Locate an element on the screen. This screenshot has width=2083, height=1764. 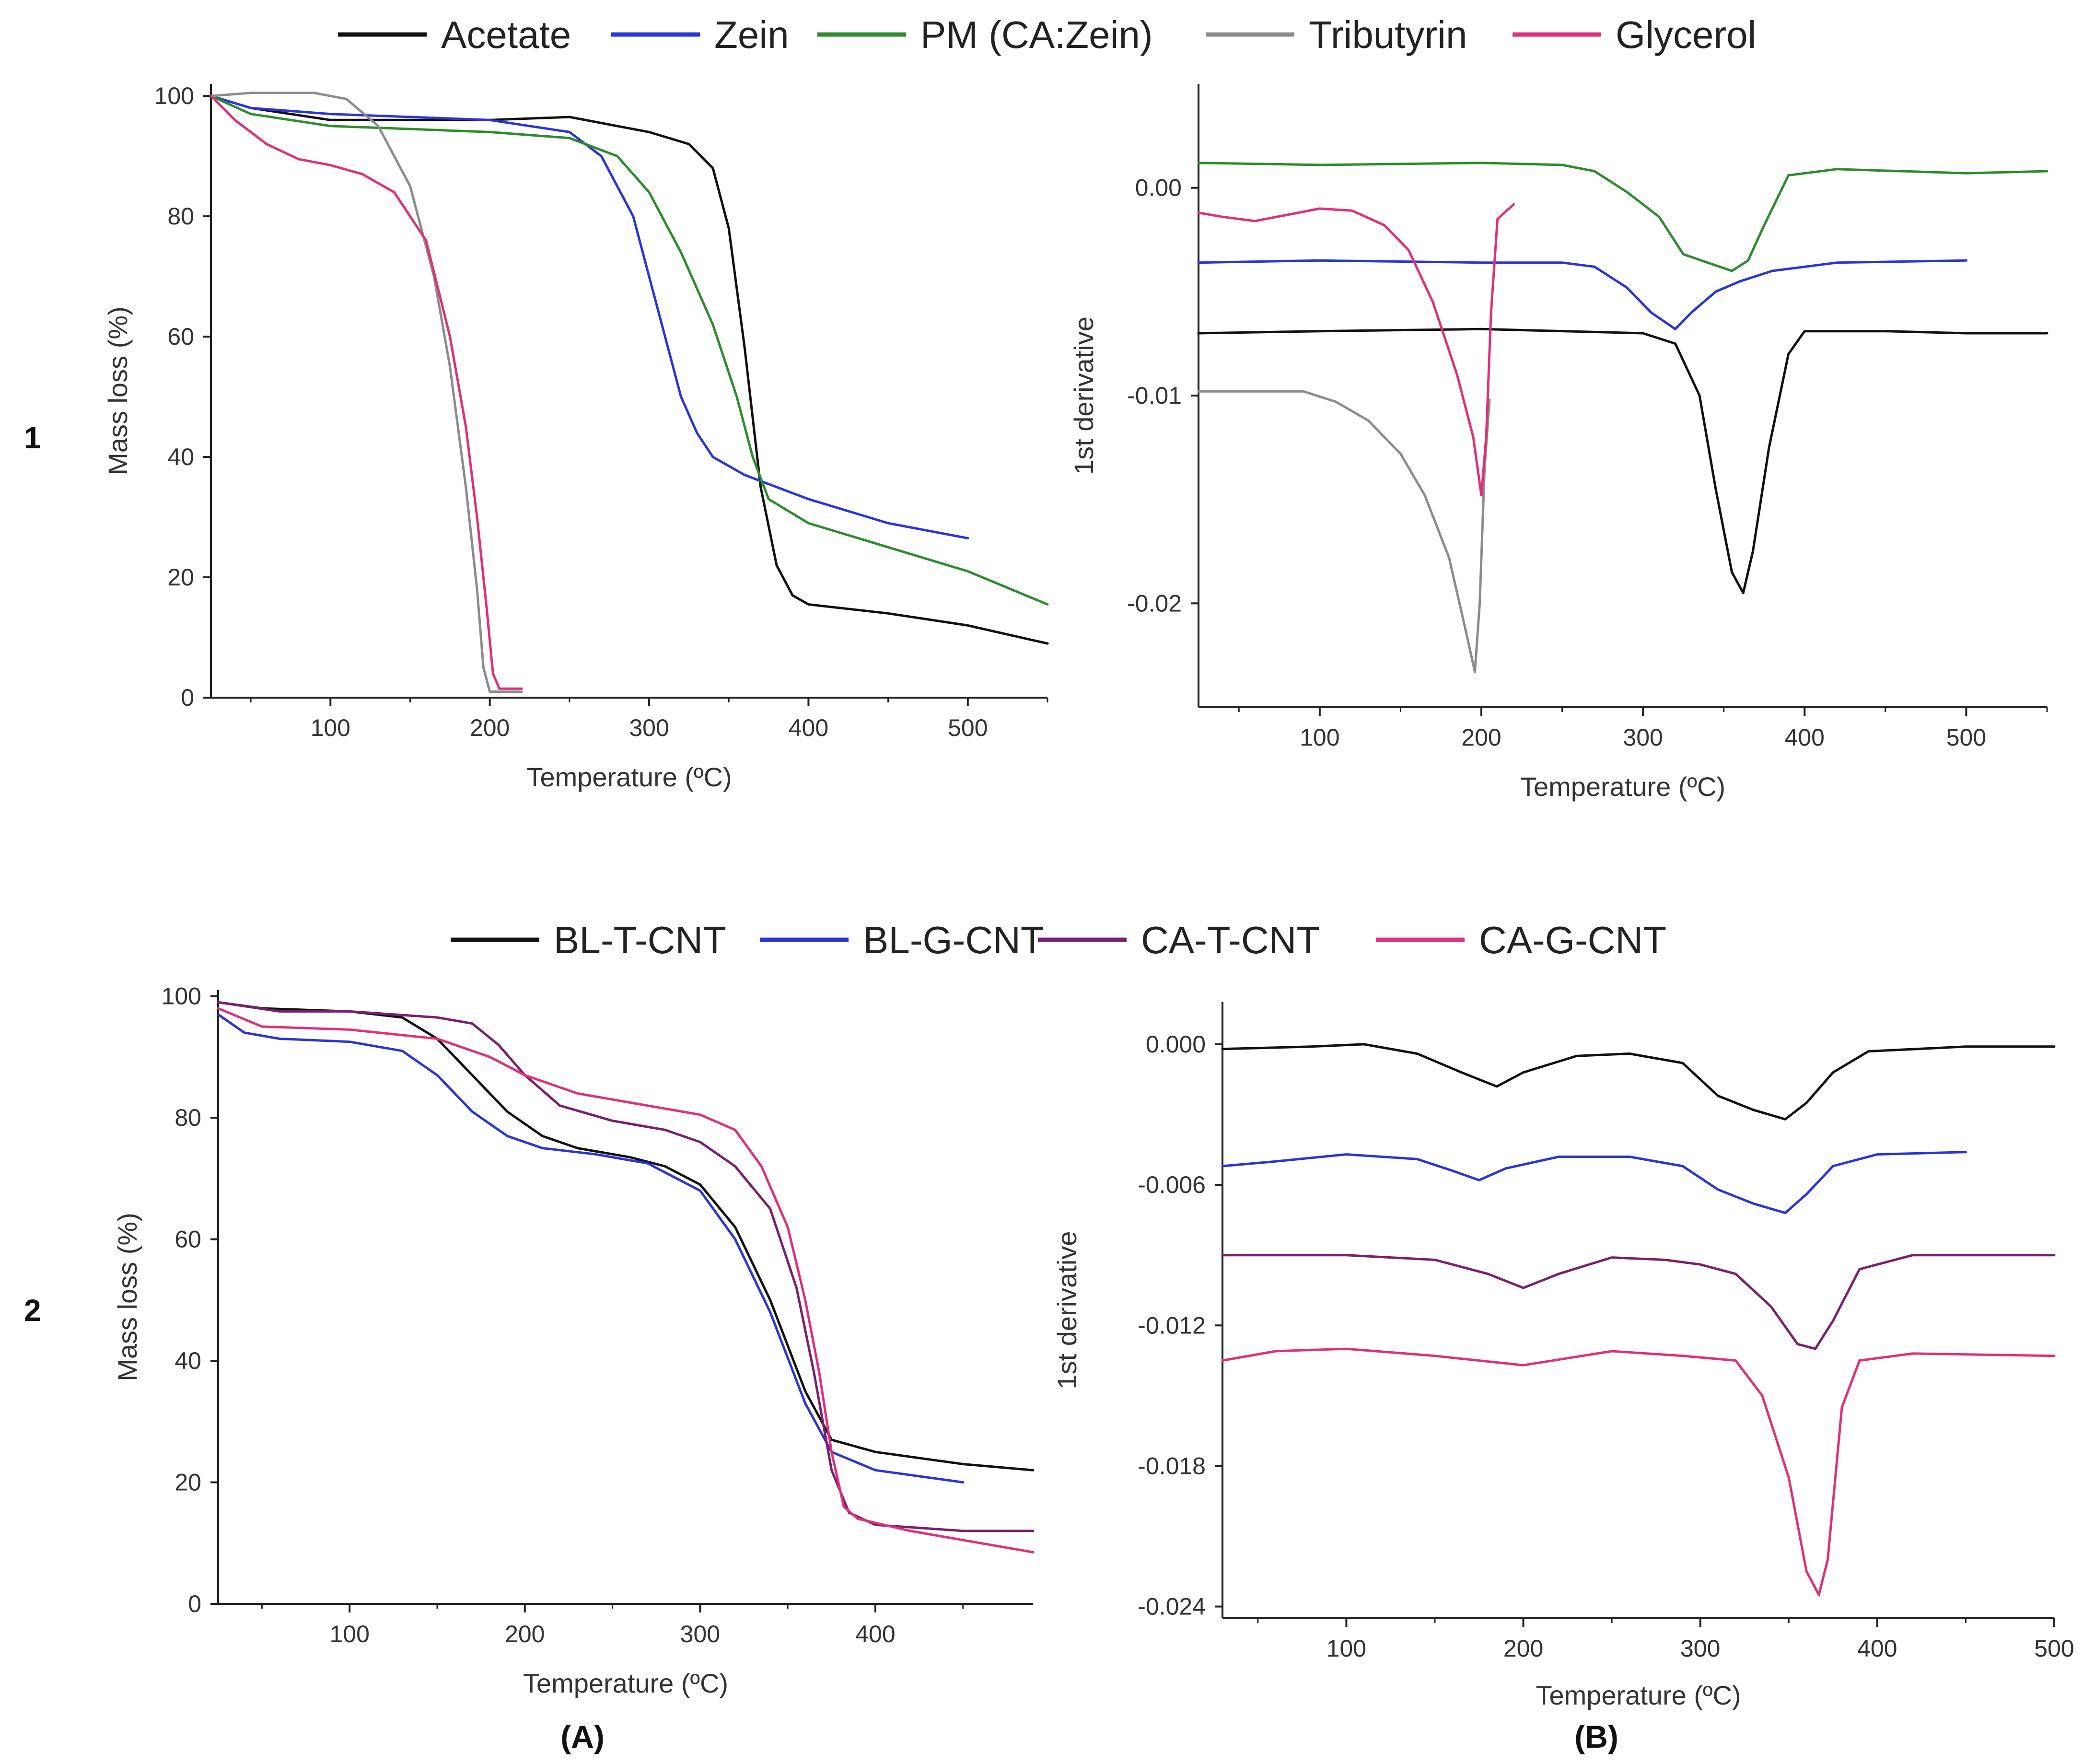
y-tick-label: -0.018 is located at coordinates (1172, 1465).